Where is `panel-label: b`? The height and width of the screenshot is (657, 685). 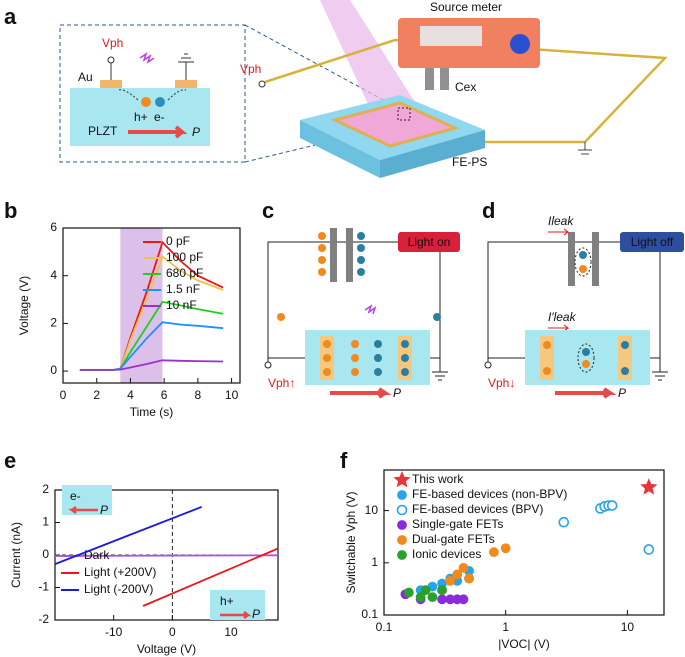 panel-label: b is located at coordinates (10, 210).